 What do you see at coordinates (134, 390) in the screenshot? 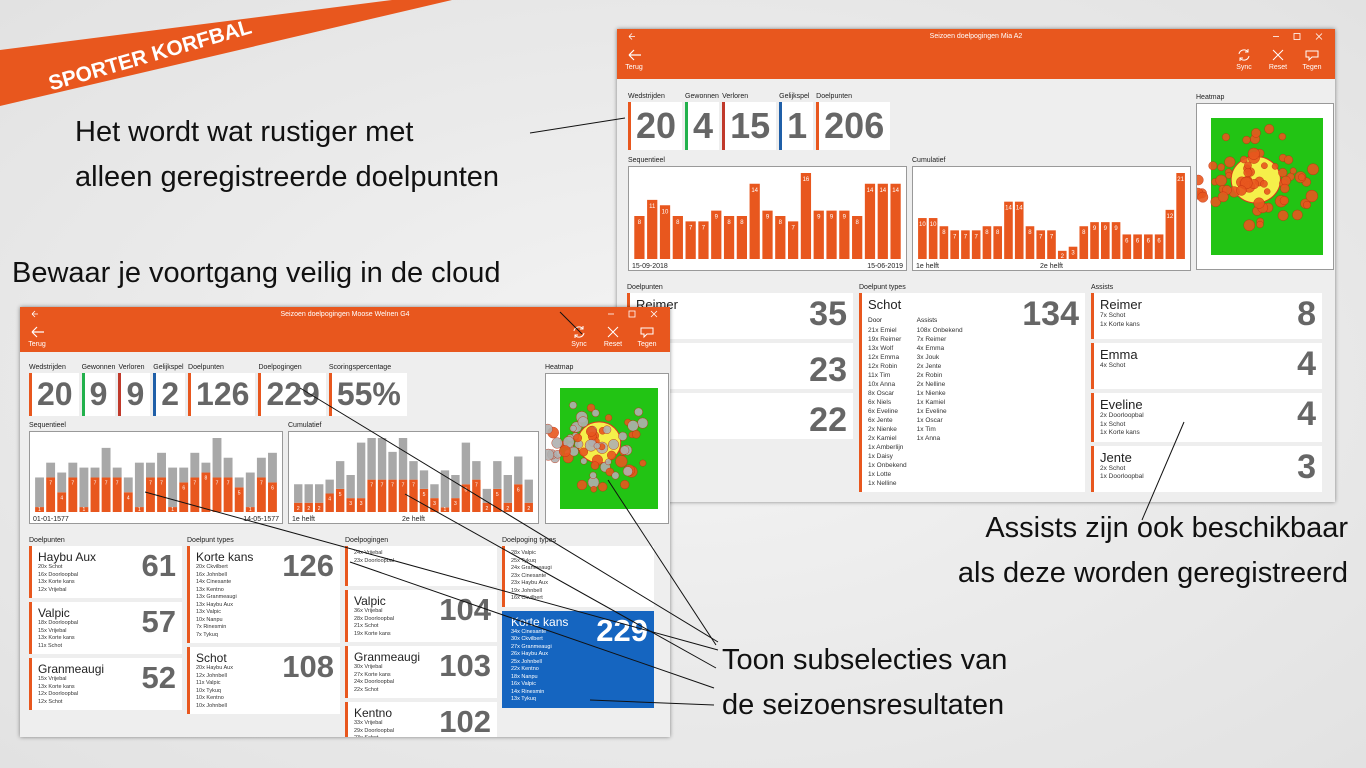
I see `stat: Verloren 9` at bounding box center [134, 390].